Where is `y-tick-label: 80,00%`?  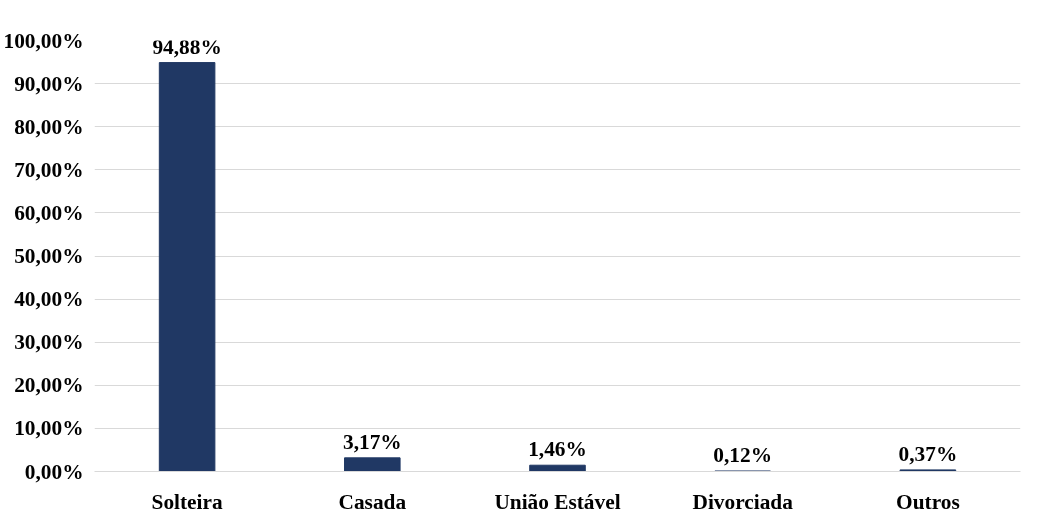
y-tick-label: 80,00% is located at coordinates (49, 126).